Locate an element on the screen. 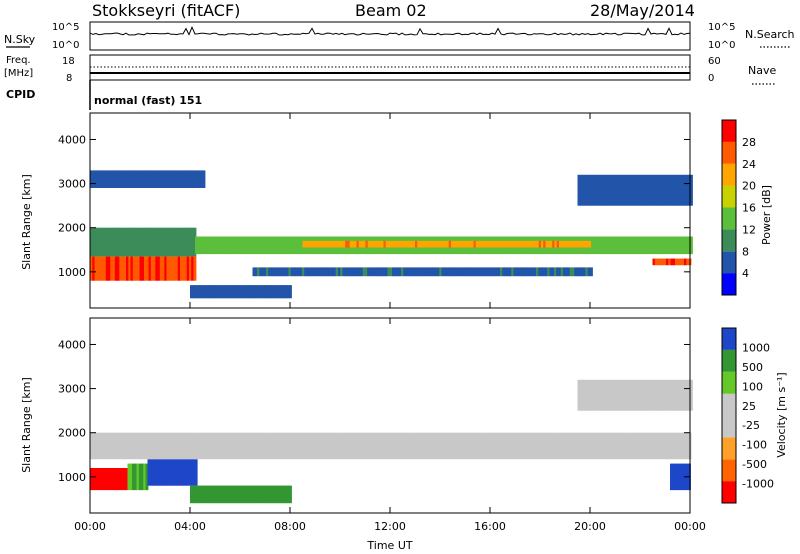 The image size is (800, 554). power-cbar-tick-label: 24 is located at coordinates (749, 164).